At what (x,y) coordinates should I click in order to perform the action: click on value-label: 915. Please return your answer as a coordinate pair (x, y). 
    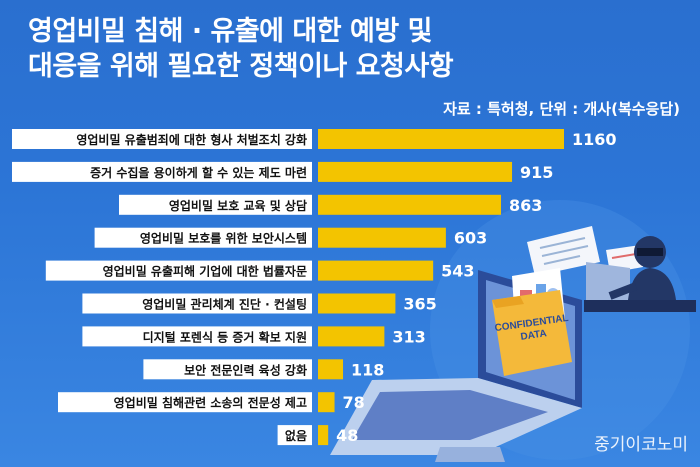
    Looking at the image, I should click on (536, 172).